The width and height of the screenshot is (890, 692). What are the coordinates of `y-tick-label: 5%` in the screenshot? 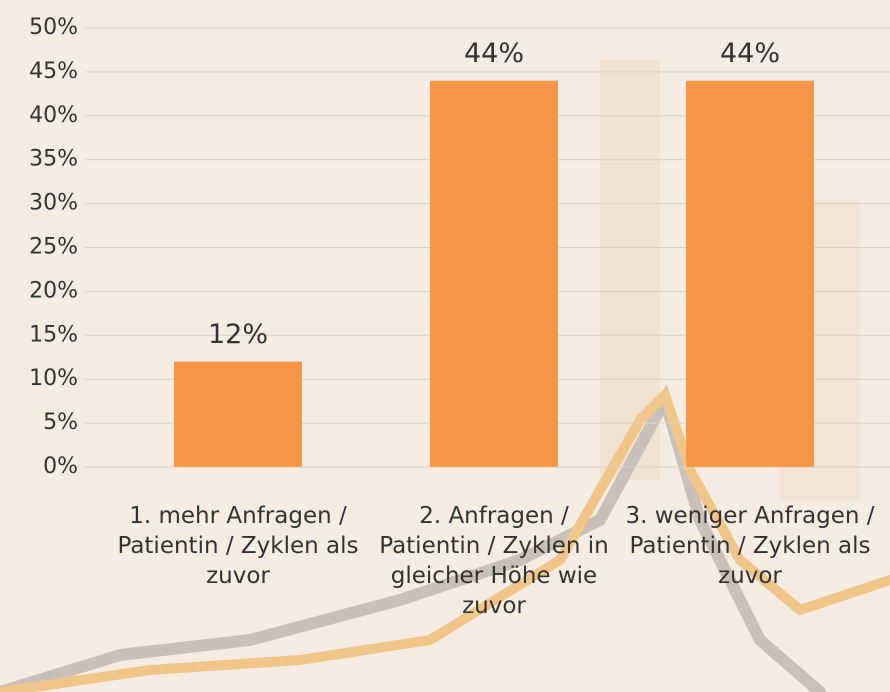 It's located at (60, 422).